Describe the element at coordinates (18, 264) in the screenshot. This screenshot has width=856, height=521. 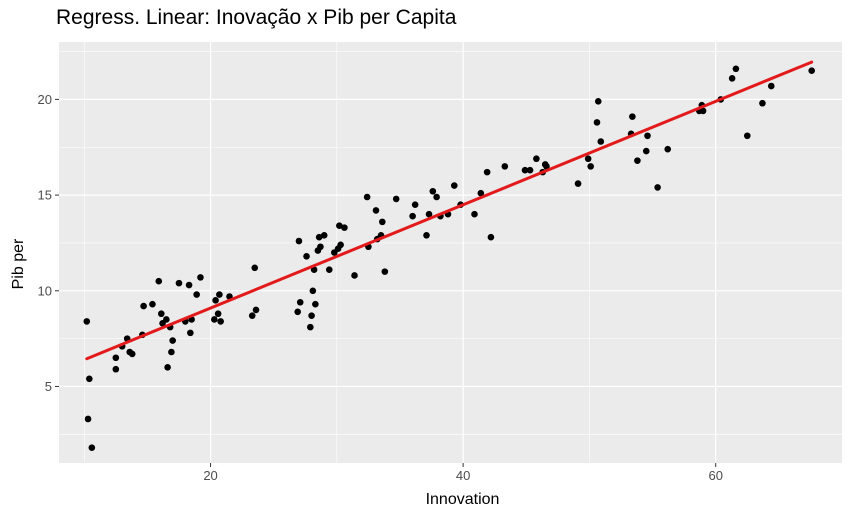
I see `y-axis-title: Pib per` at that location.